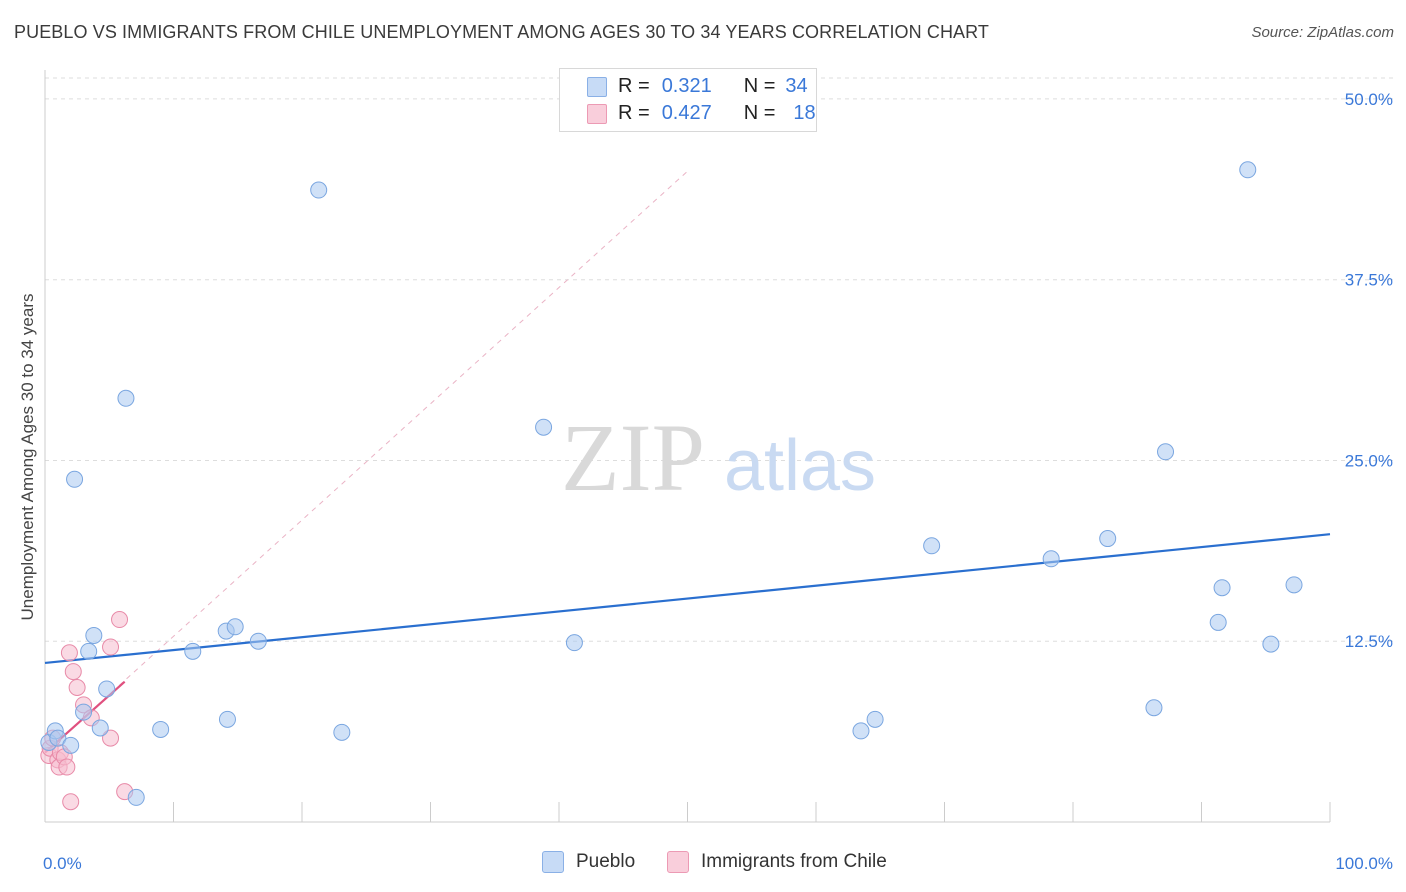  Describe the element at coordinates (687, 599) in the screenshot. I see `pueblo-trend-line` at that location.